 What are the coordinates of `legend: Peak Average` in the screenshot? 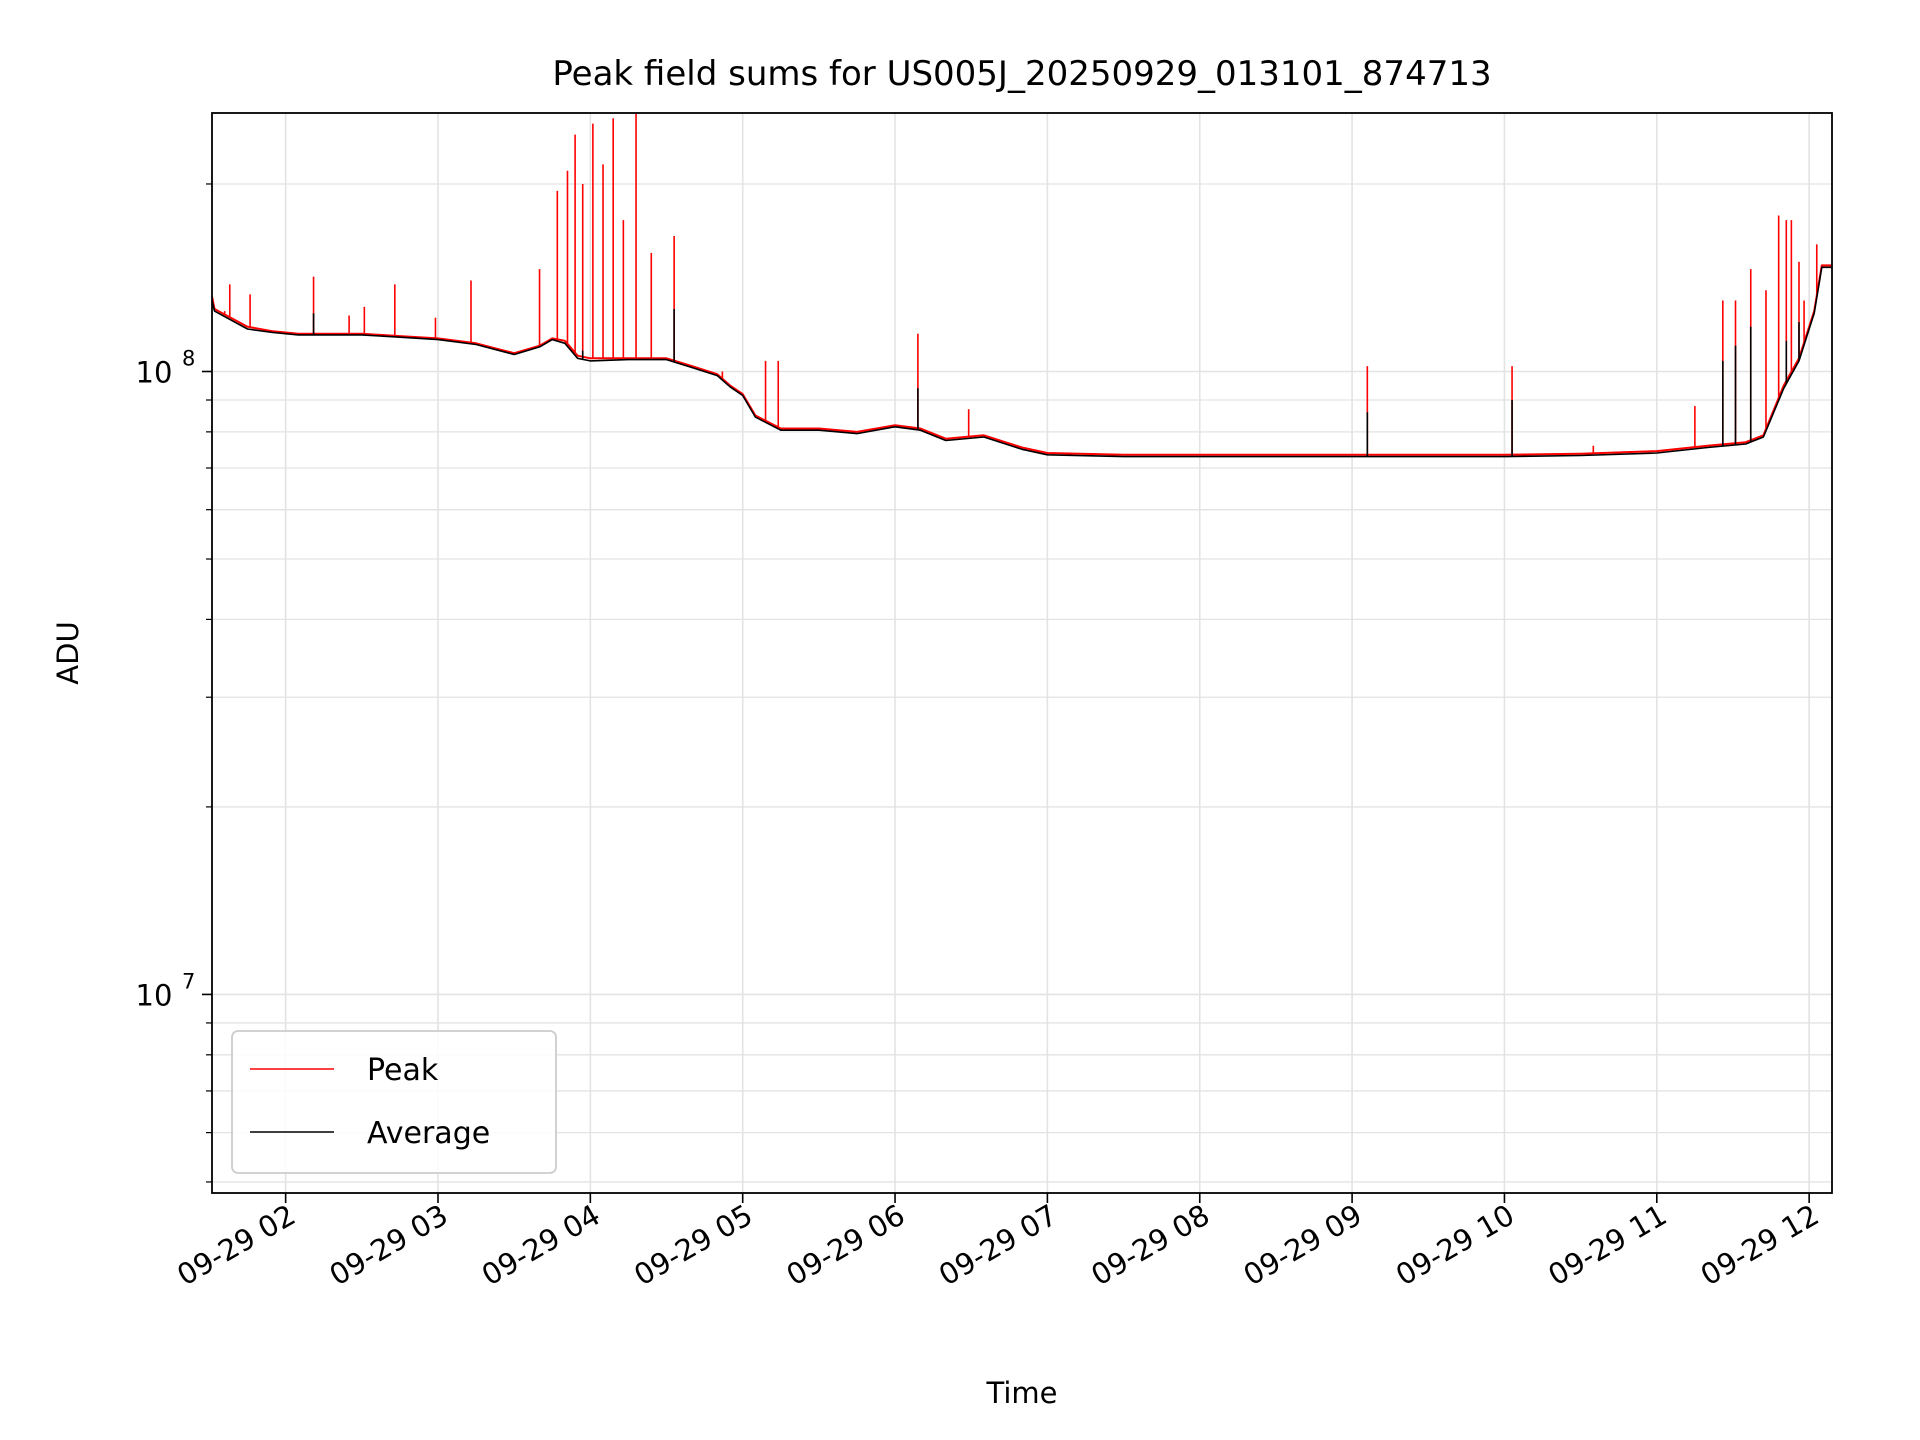 It's located at (394, 1102).